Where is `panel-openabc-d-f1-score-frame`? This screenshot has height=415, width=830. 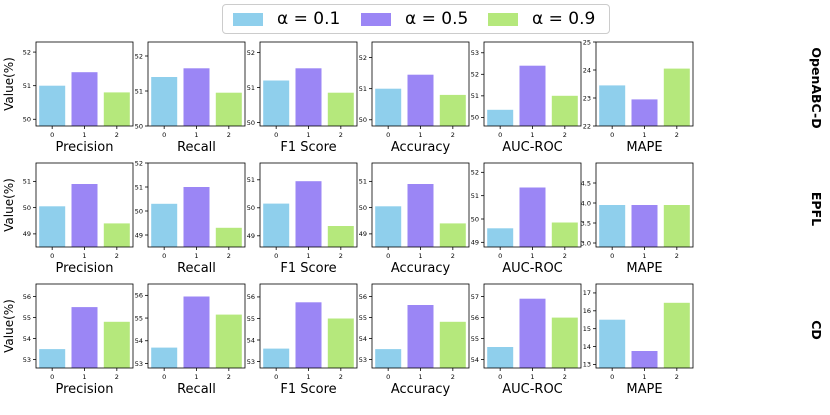
panel-openabc-d-f1-score-frame is located at coordinates (308, 84).